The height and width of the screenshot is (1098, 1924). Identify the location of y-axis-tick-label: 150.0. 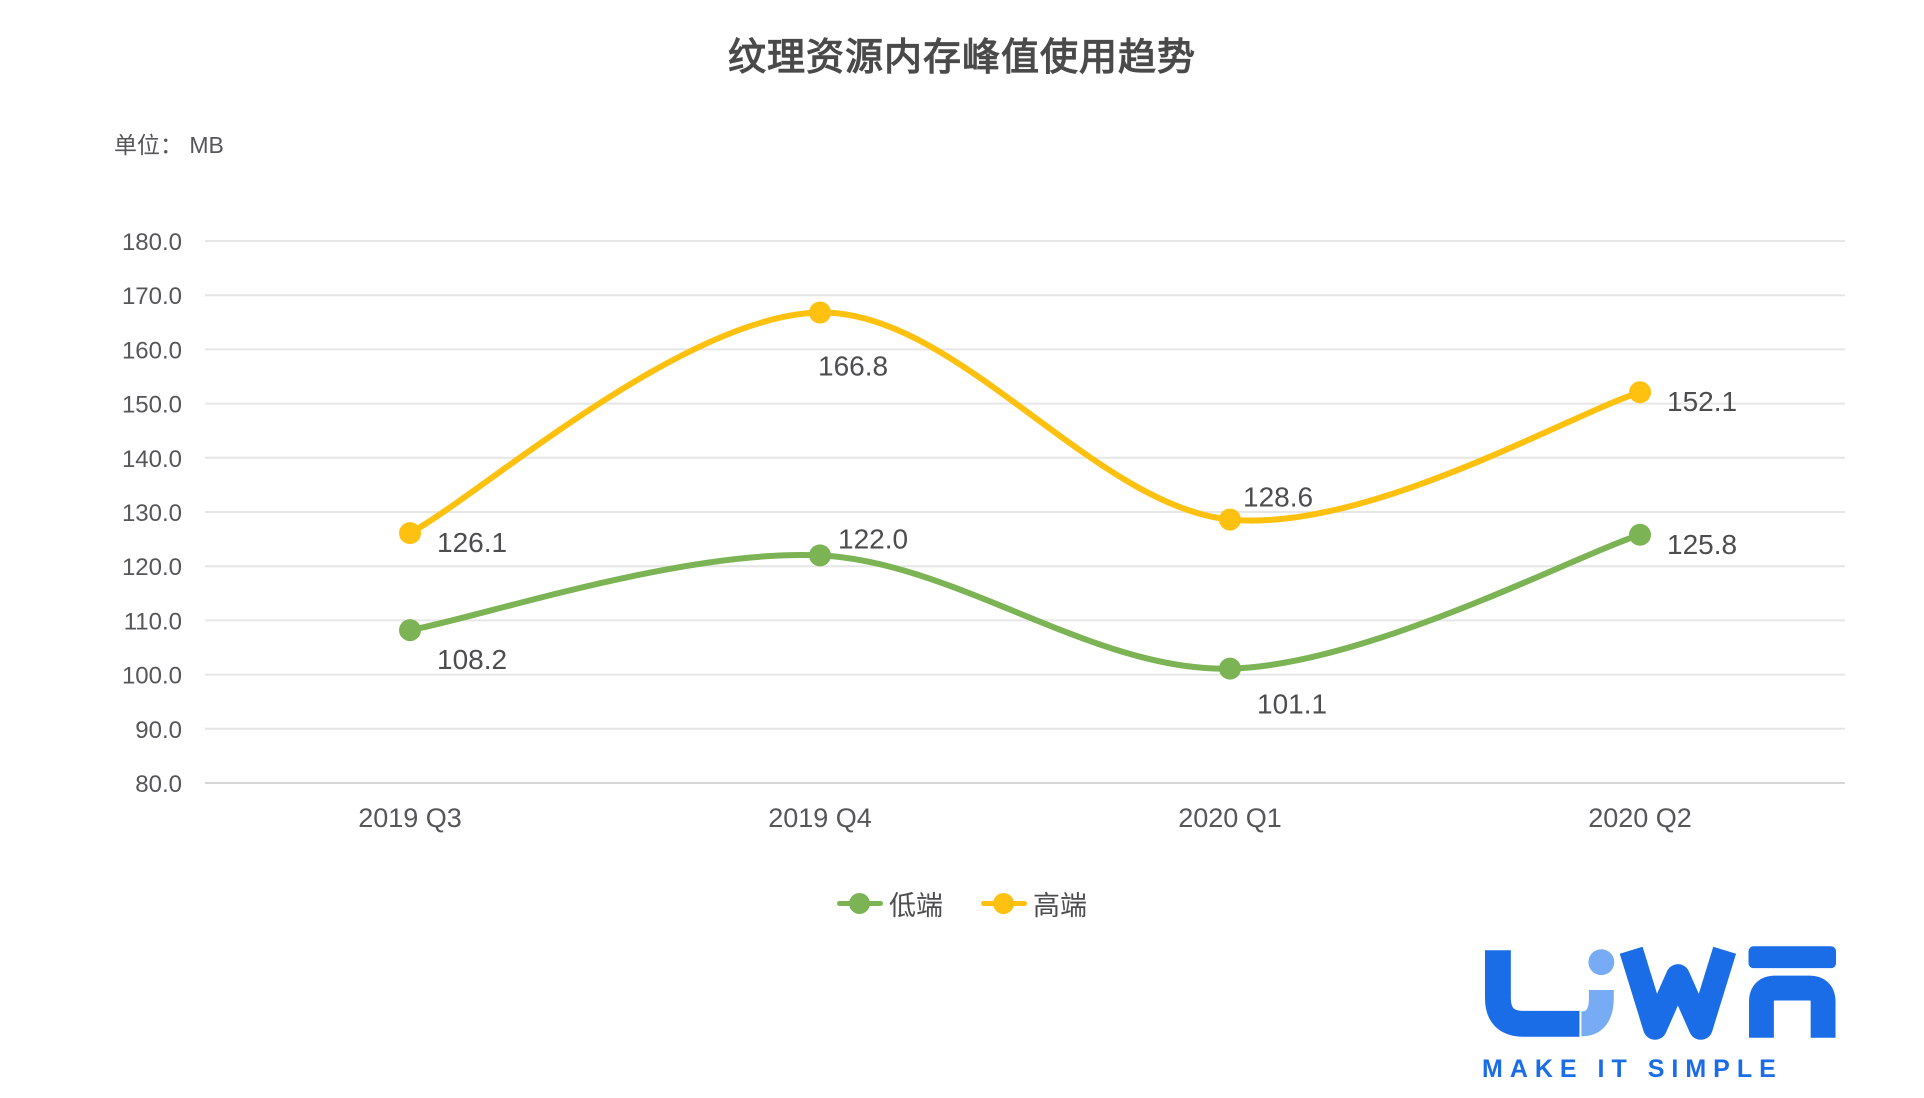
(152, 405).